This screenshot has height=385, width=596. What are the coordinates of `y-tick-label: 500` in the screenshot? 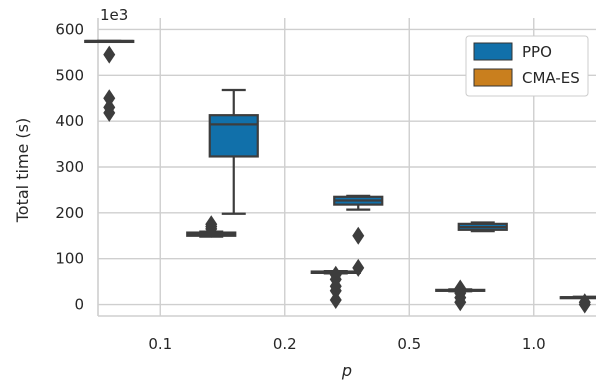 It's located at (69, 75).